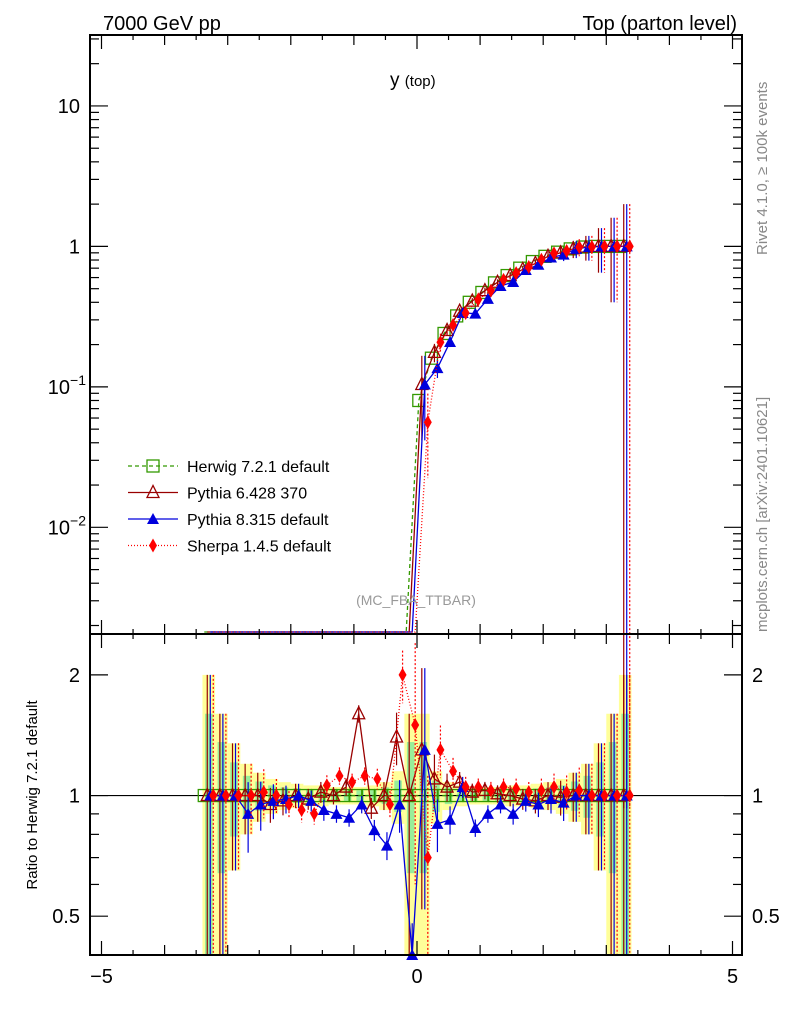 The image size is (786, 1024). I want to click on y-tick-label: 10, so click(69, 107).